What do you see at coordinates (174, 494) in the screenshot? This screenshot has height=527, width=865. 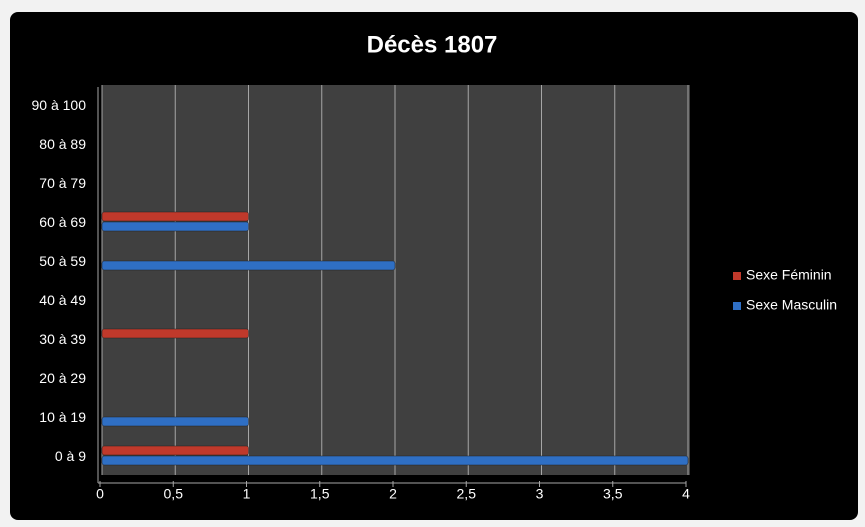 I see `x-tick-label: 0,5` at bounding box center [174, 494].